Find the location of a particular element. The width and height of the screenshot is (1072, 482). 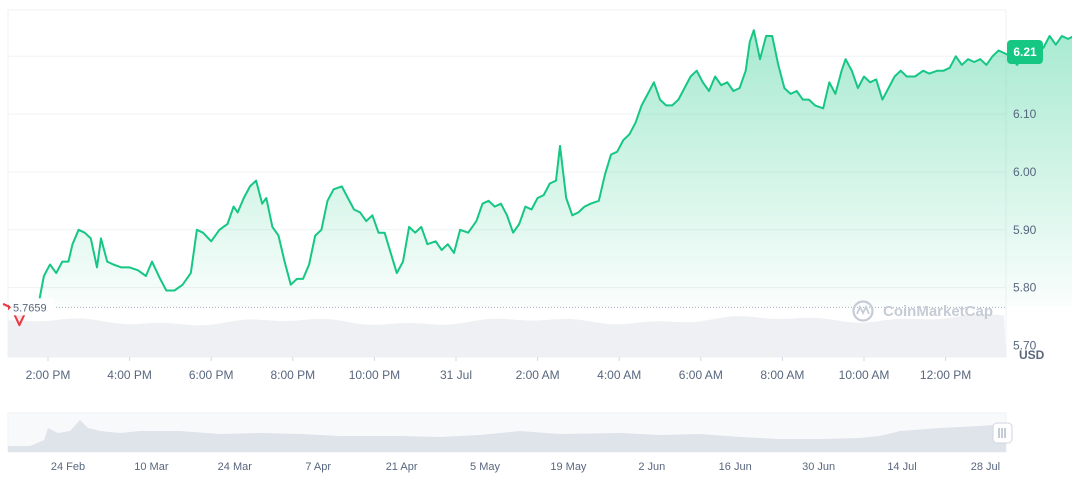

volume-area is located at coordinates (507, 335).